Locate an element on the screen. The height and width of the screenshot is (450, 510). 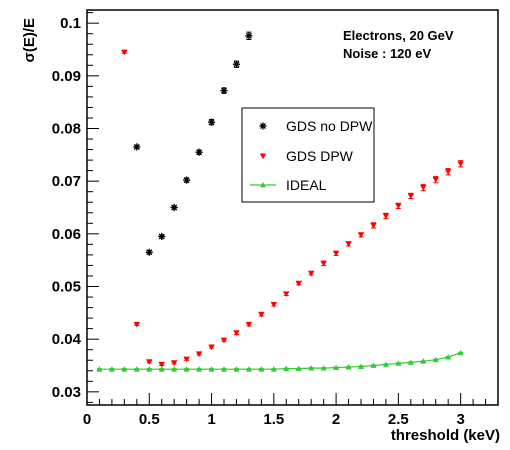
legend-markers is located at coordinates (263, 155).